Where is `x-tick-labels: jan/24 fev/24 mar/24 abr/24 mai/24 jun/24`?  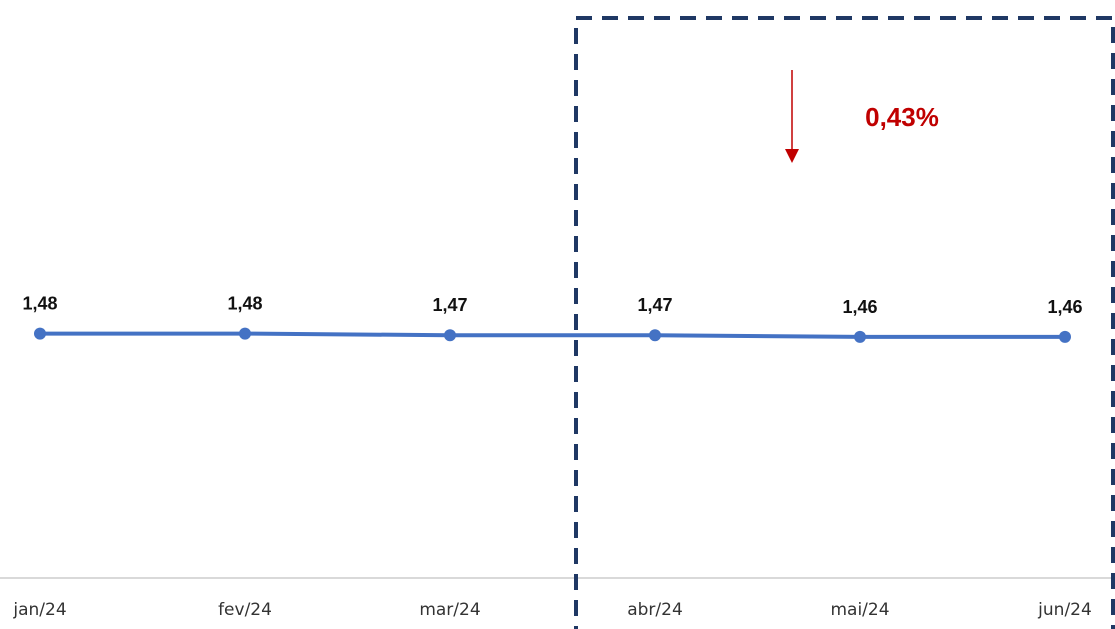
x-tick-labels: jan/24 fev/24 mar/24 abr/24 mai/24 jun/24 is located at coordinates (551, 610).